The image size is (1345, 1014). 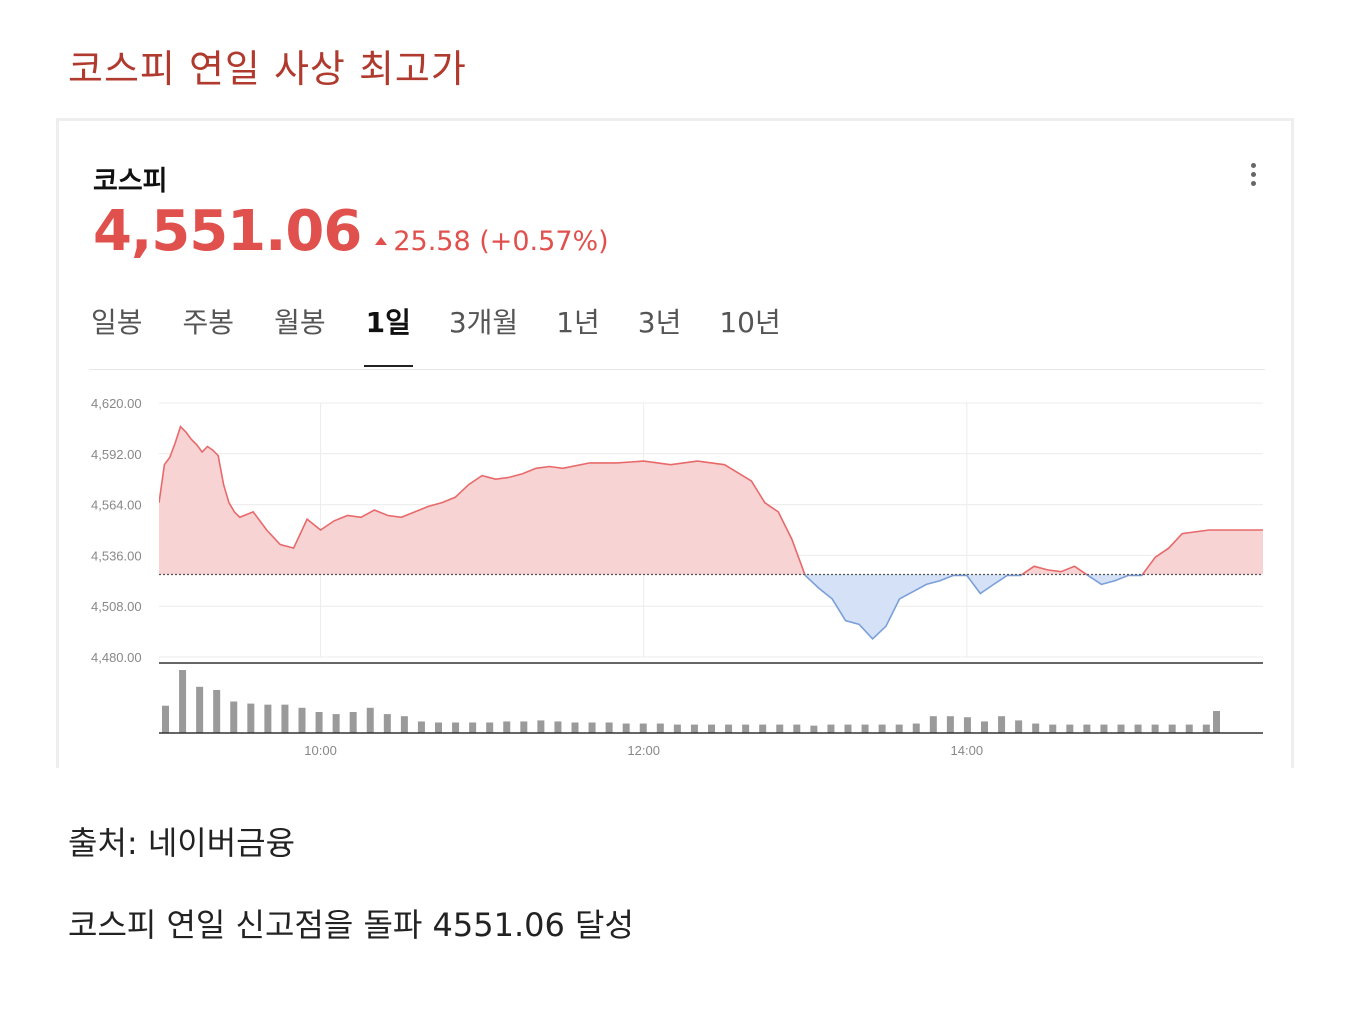 What do you see at coordinates (388, 334) in the screenshot?
I see `tab-1day: 1일` at bounding box center [388, 334].